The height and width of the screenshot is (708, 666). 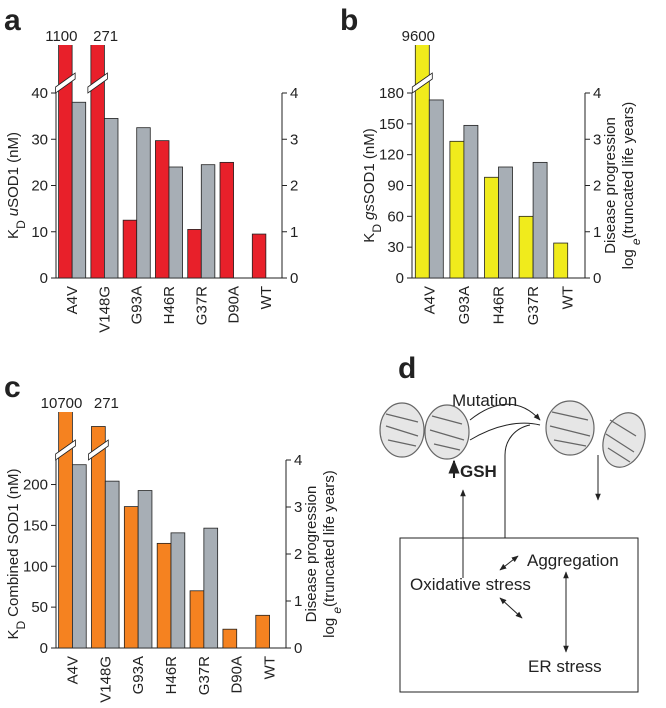 What do you see at coordinates (573, 560) in the screenshot?
I see `label: Aggregation` at bounding box center [573, 560].